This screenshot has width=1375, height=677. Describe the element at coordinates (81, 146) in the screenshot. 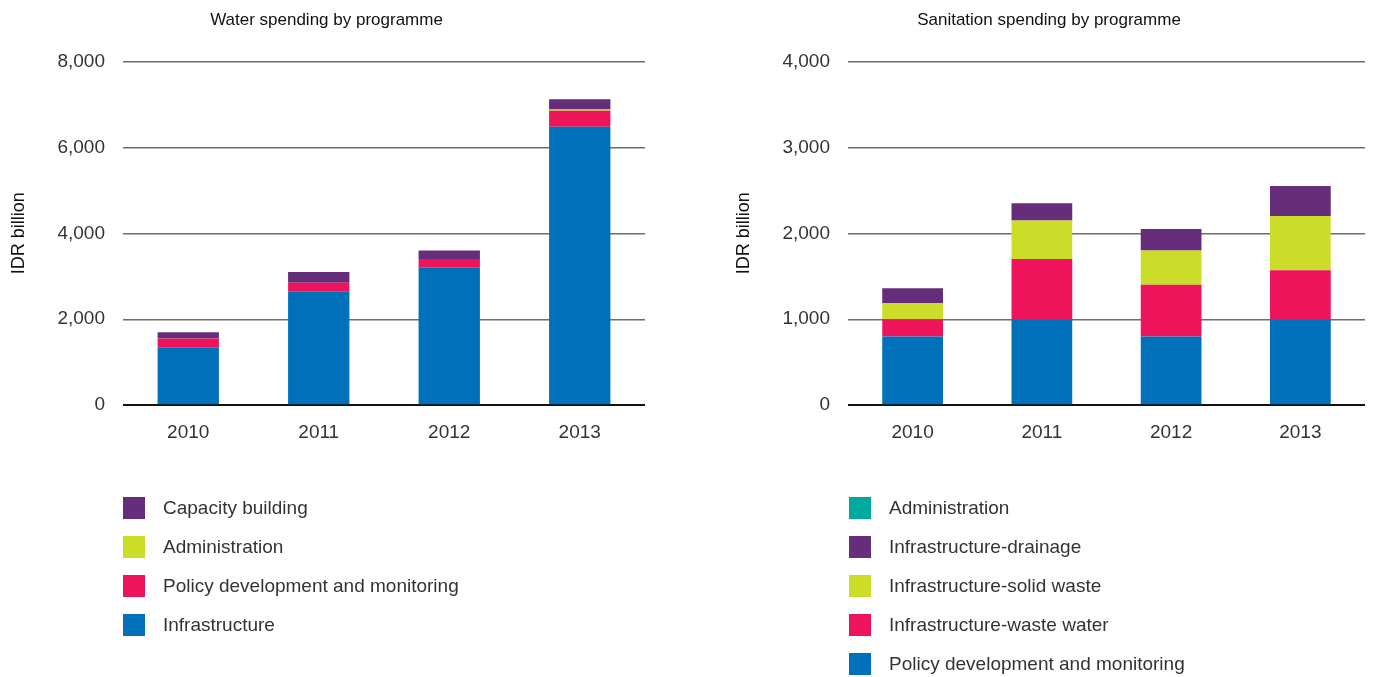

I see `y-tick-label: 6,000` at that location.